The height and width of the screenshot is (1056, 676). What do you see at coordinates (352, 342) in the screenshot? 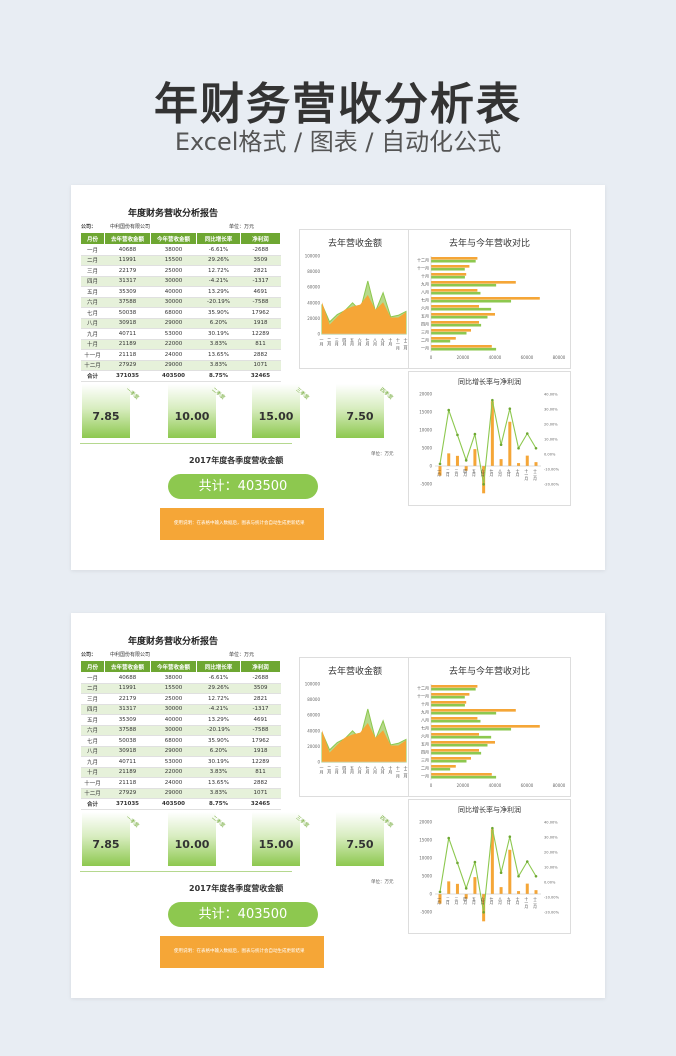
I see `x-tick-label: 五月` at bounding box center [352, 342].